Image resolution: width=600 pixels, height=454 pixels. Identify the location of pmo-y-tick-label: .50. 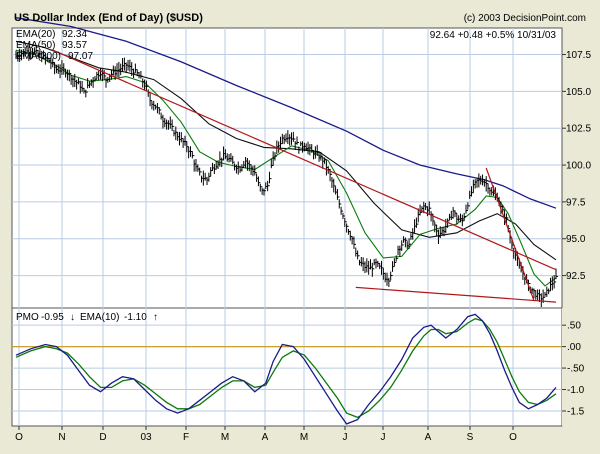
(574, 326).